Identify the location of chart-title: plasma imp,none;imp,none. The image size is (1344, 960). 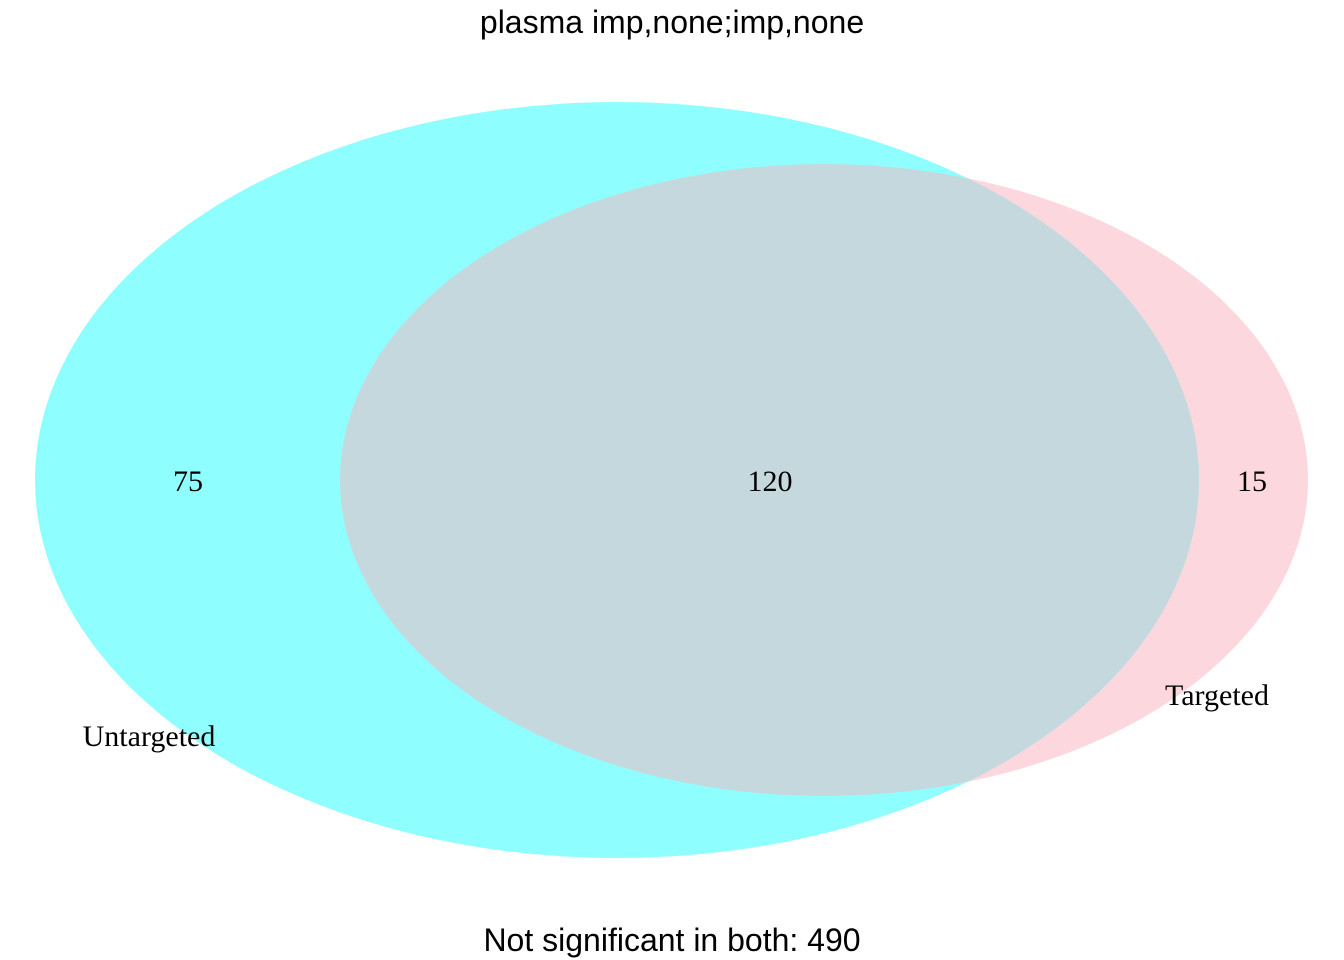
(672, 22).